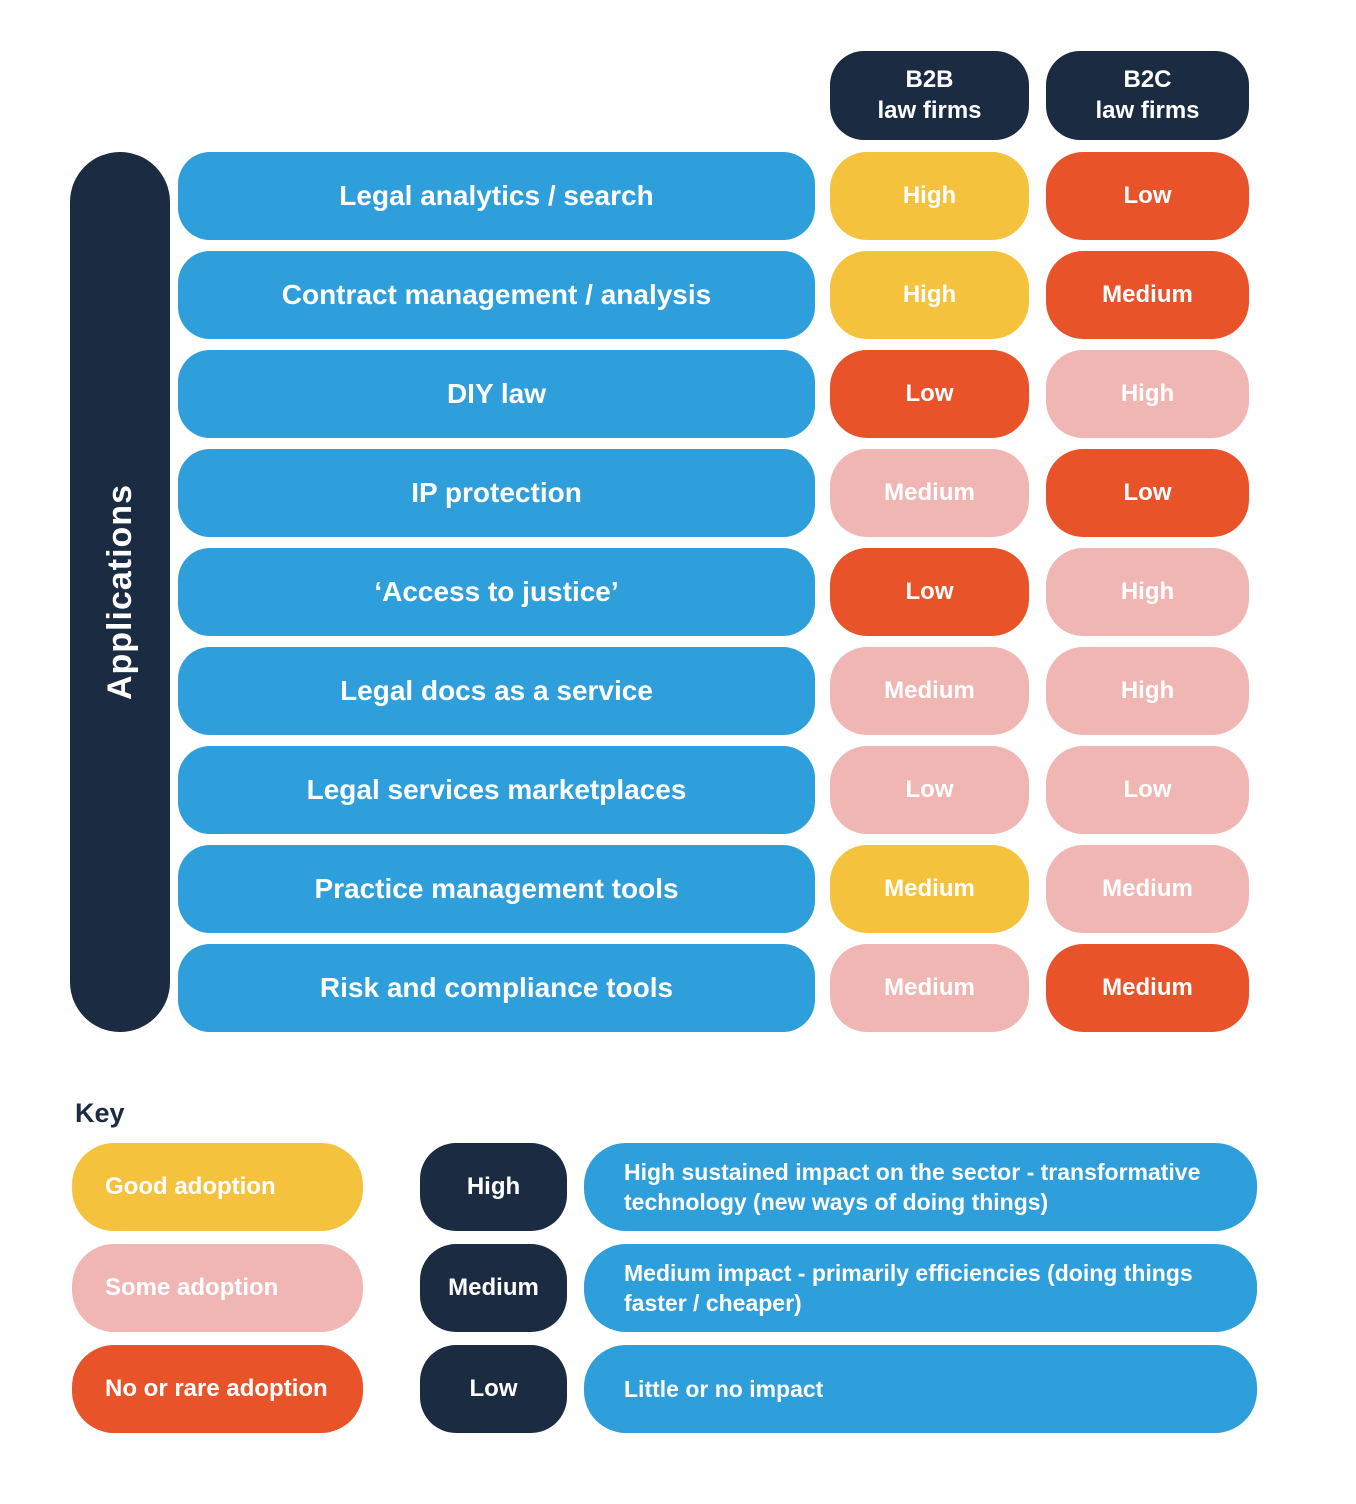  Describe the element at coordinates (217, 1389) in the screenshot. I see `key-adoption-rare-pill: No or rare adoption` at that location.